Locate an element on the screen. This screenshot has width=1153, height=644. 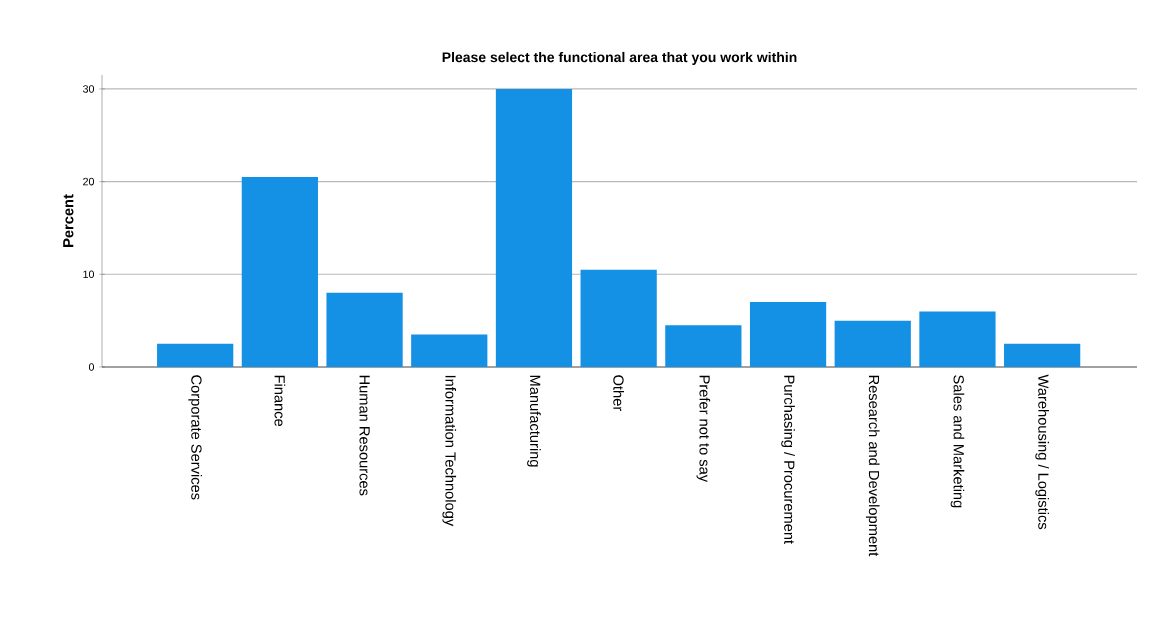
x-tick-label: Research and Development is located at coordinates (872, 466).